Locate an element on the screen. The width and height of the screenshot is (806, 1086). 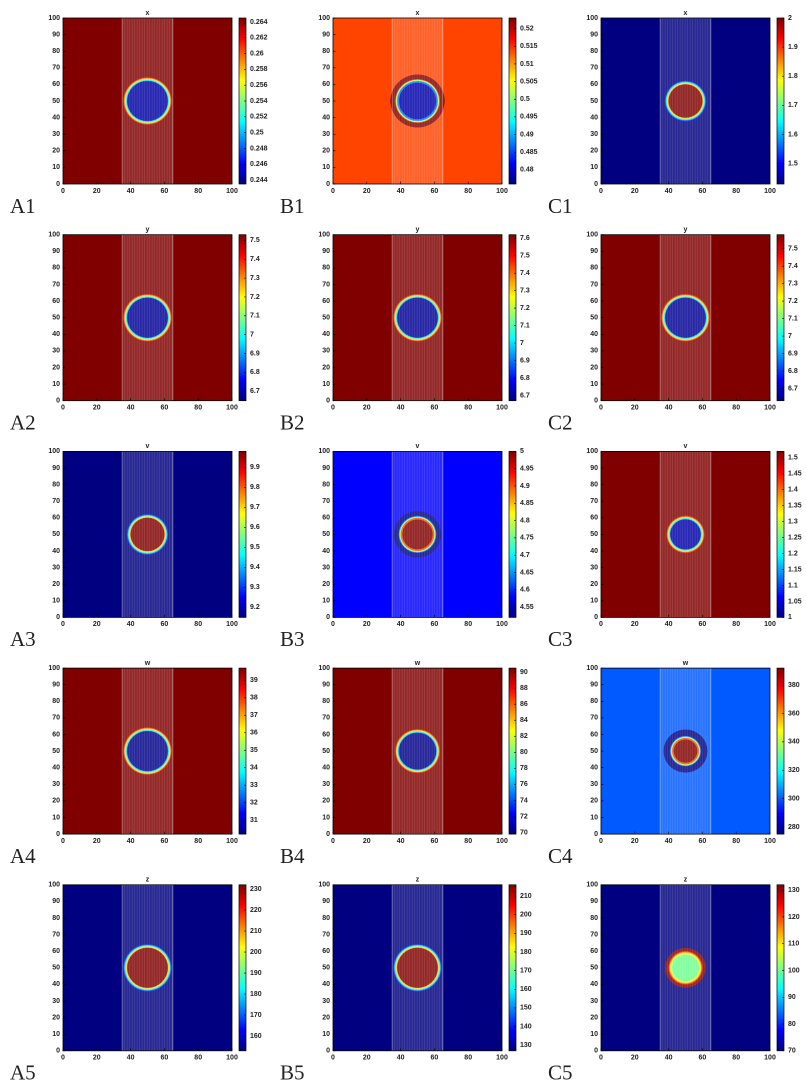
colorbar-tick-label: 7 is located at coordinates (790, 336).